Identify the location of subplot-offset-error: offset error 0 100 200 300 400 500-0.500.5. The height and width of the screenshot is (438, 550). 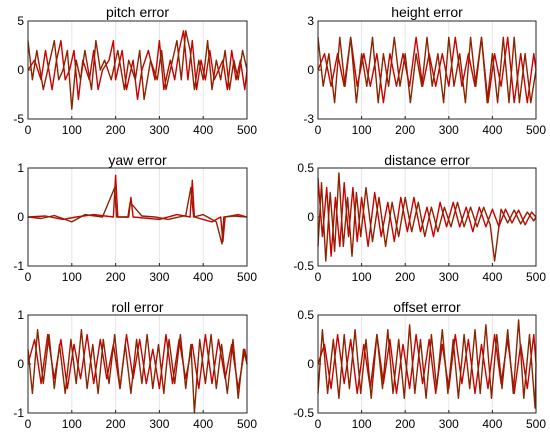
(419, 365).